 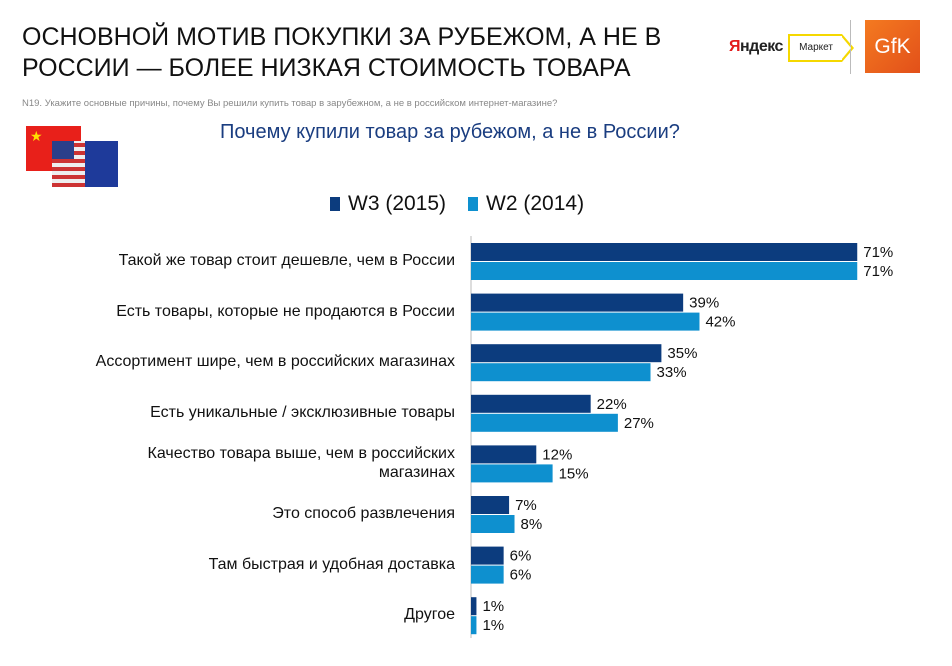 What do you see at coordinates (756, 46) in the screenshot?
I see `yandex-logo: Яндекс` at bounding box center [756, 46].